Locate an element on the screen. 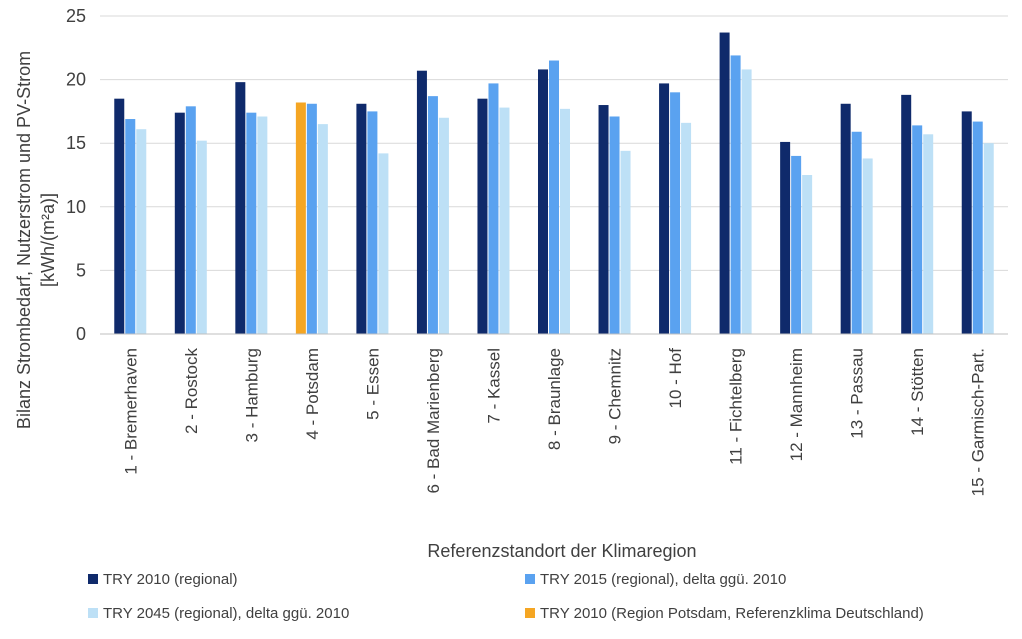 This screenshot has height=639, width=1022. y-tick-label: 0 is located at coordinates (81, 334).